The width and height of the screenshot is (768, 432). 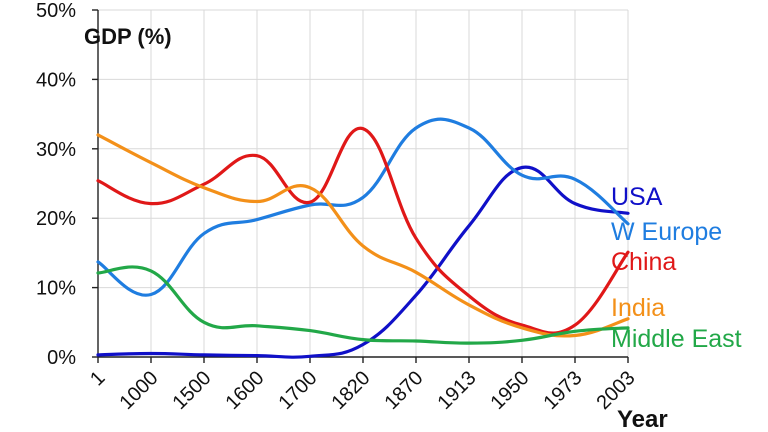 What do you see at coordinates (510, 390) in the screenshot?
I see `x-tick-label: 1950` at bounding box center [510, 390].